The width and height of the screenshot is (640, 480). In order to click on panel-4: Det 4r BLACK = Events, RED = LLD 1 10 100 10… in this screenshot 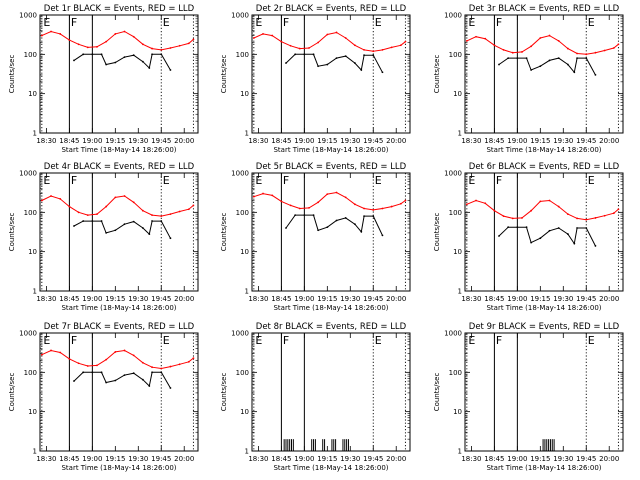, I will do `click(103, 237)`.